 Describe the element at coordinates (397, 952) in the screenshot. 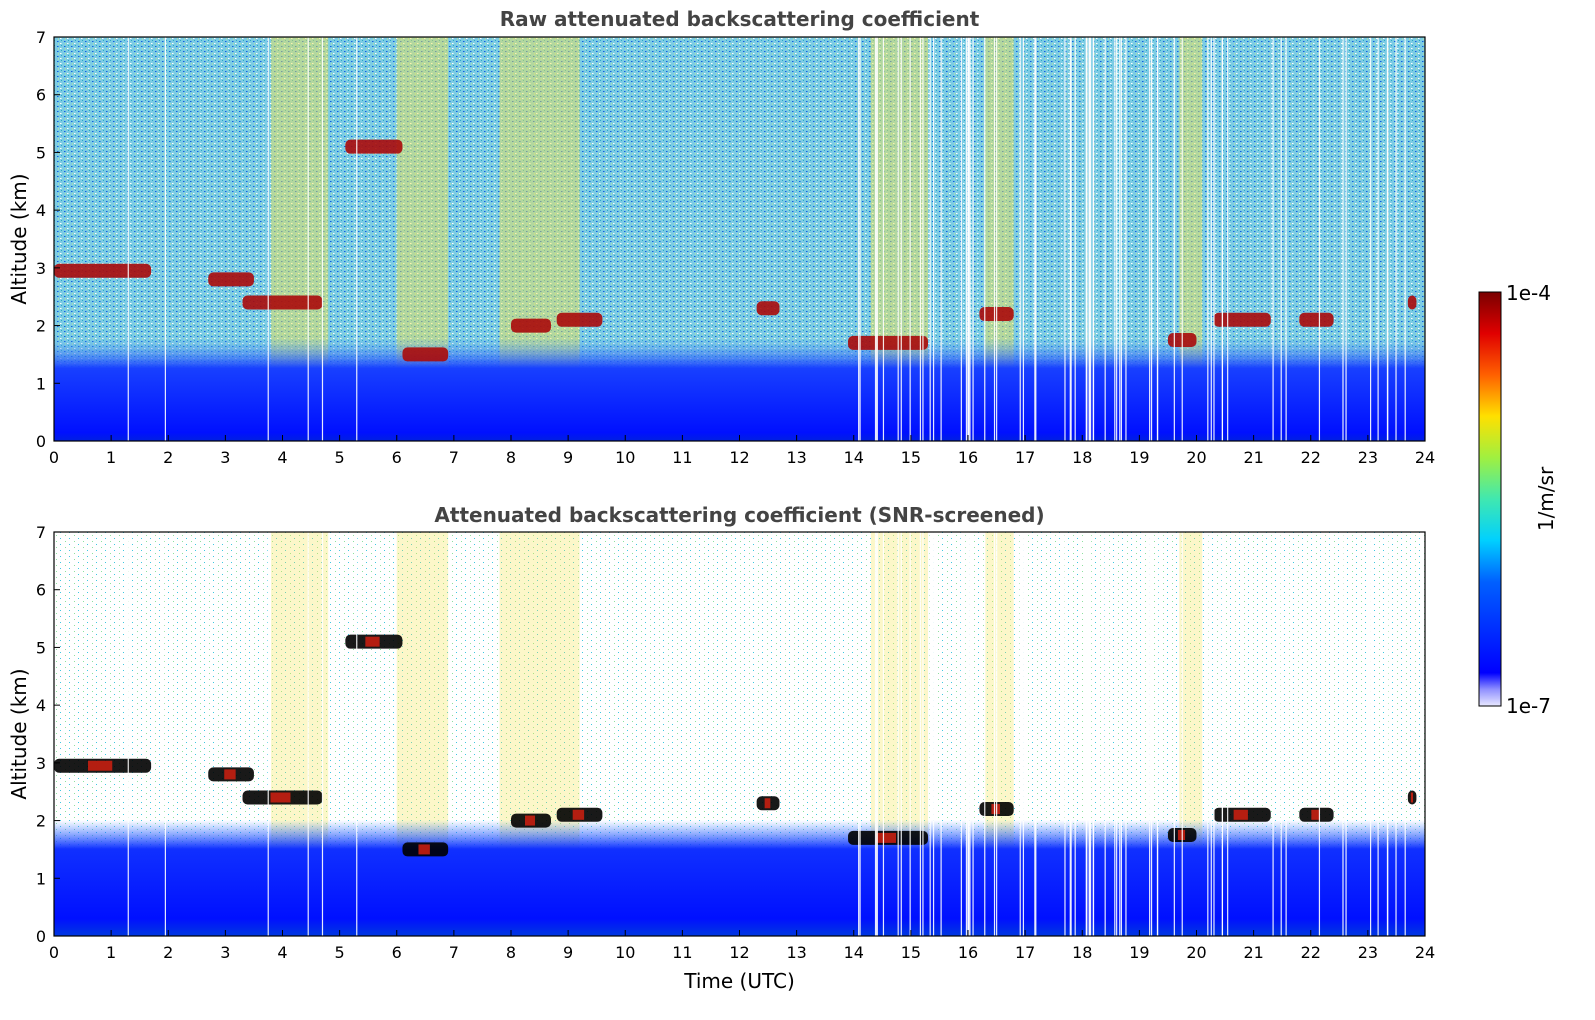

I see `x-tick-label: 6` at that location.